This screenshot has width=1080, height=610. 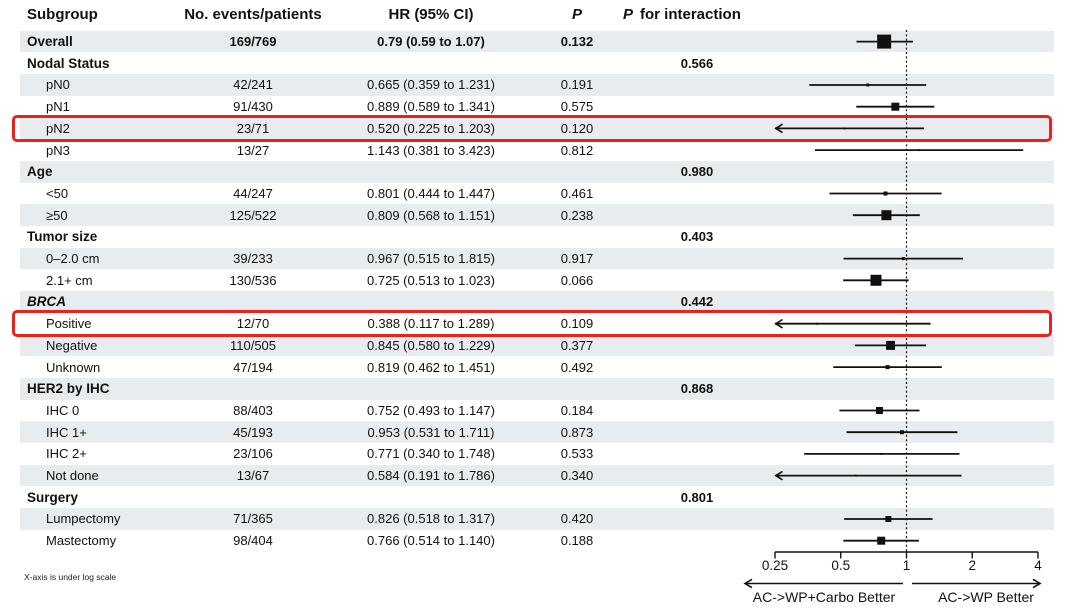 What do you see at coordinates (57, 193) in the screenshot?
I see `subgroup-label: <50` at bounding box center [57, 193].